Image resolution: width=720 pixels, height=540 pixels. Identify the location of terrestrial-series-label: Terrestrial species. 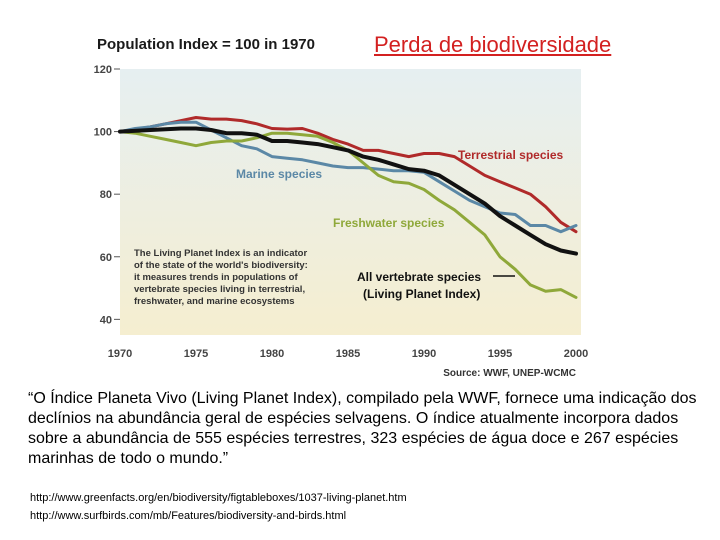
(511, 155).